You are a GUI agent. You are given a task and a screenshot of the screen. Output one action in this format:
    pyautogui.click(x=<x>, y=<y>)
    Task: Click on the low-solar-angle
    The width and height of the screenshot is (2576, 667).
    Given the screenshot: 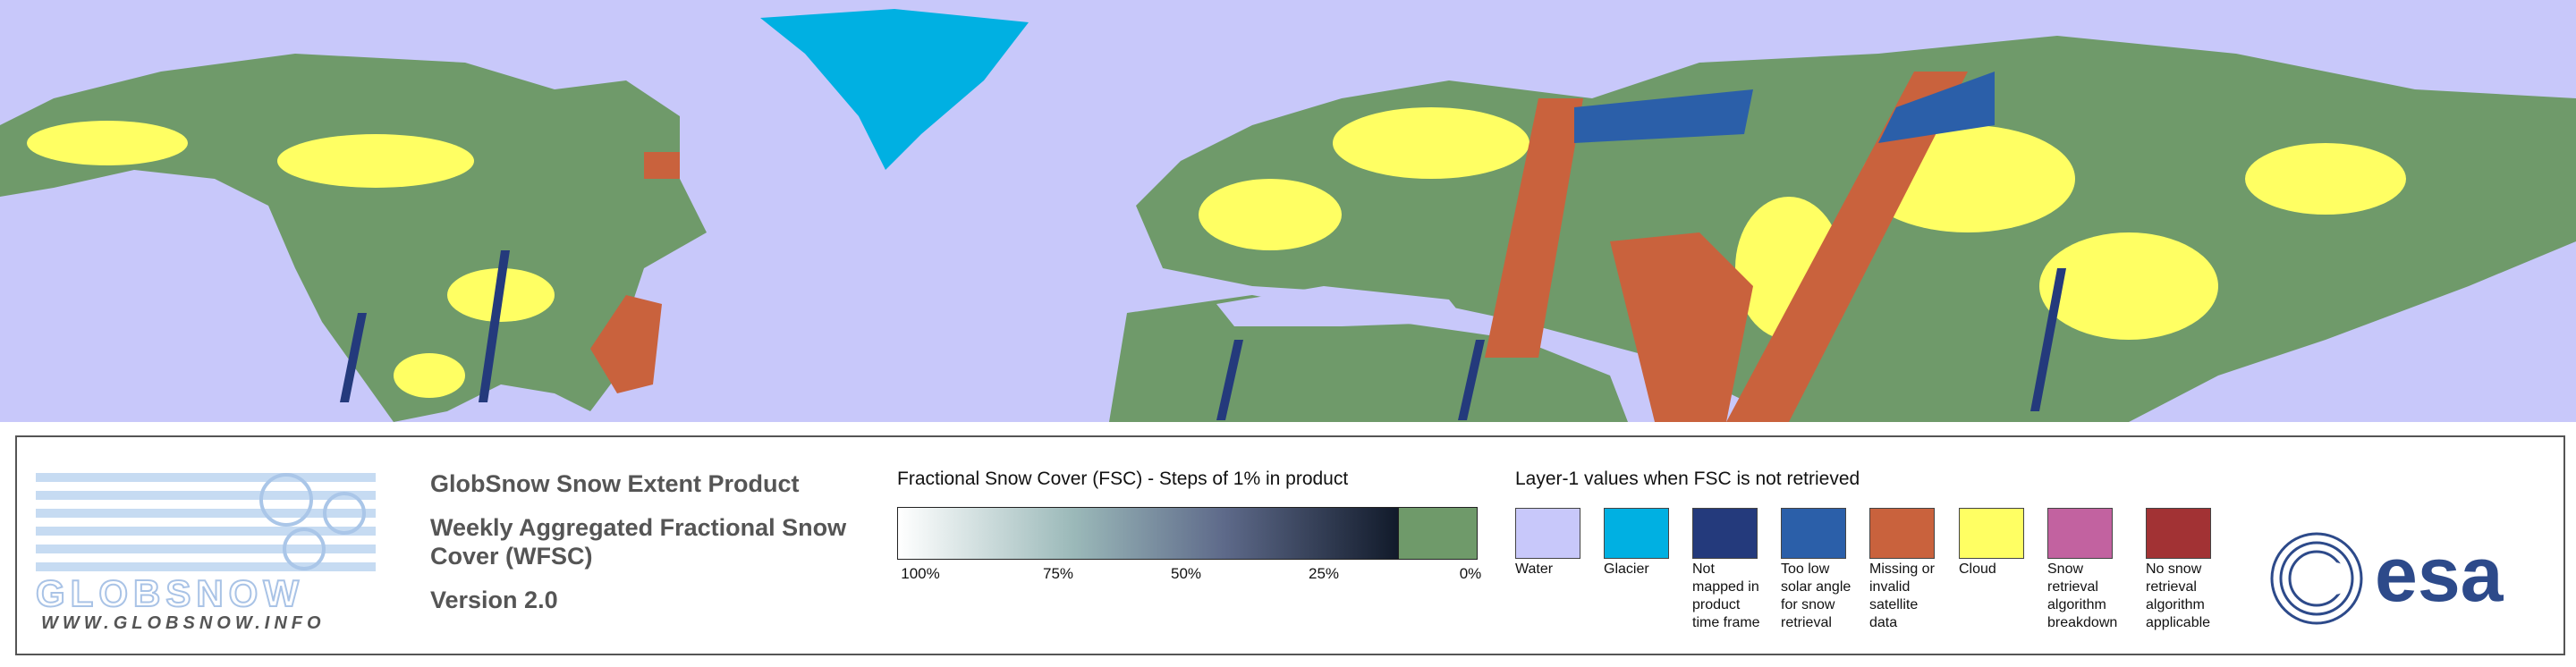 What is the action you would take?
    pyautogui.click(x=1784, y=108)
    